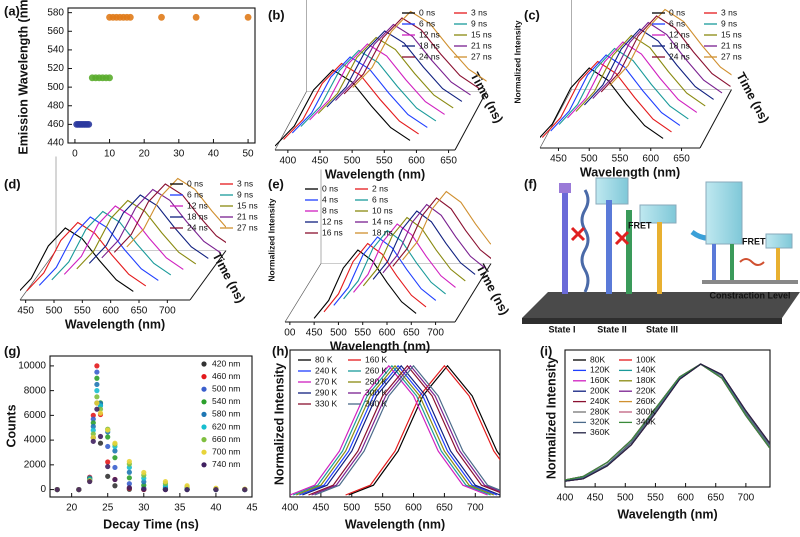 The image size is (800, 537). What do you see at coordinates (55, 124) in the screenshot?
I see `y-tick-label: 460` at bounding box center [55, 124].